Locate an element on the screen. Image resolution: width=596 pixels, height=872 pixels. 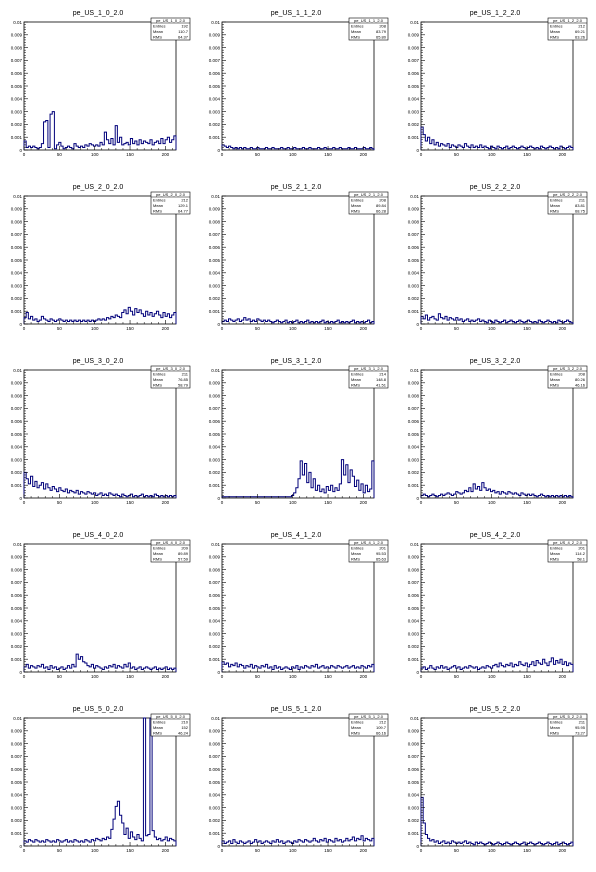
stats-name: pe_US_2_1_2.0 is located at coordinates (369, 194).